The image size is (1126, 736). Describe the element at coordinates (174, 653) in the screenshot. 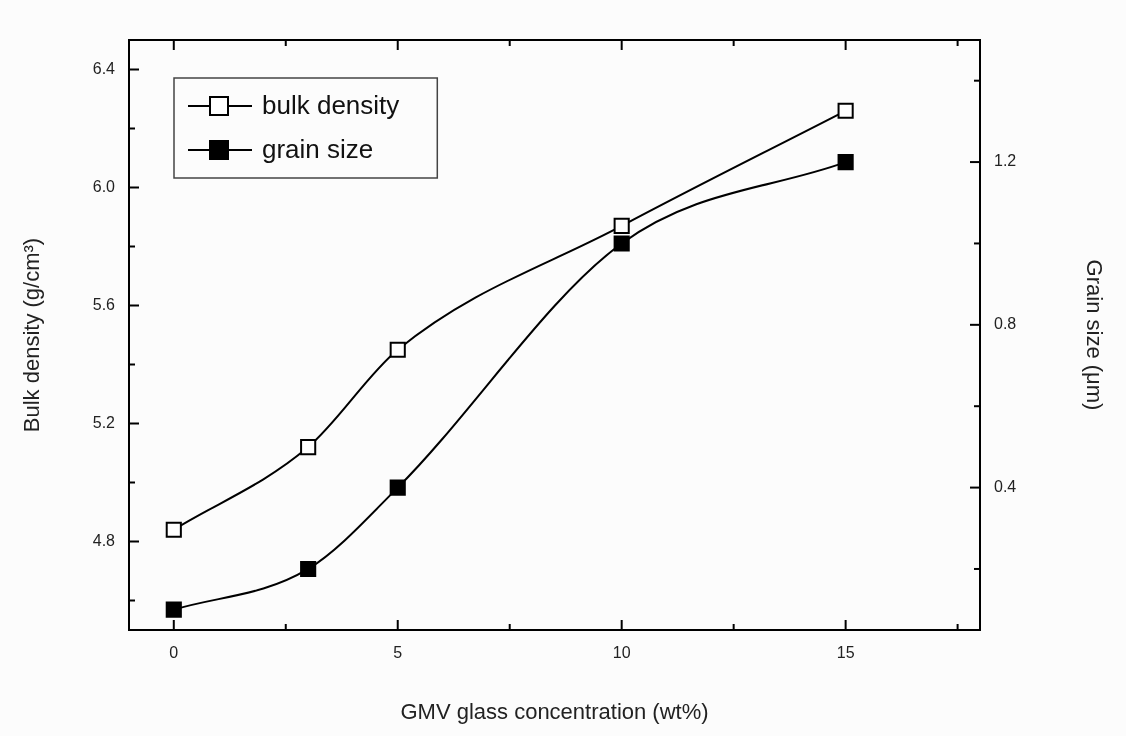

I see `x-tick-label: 0` at that location.